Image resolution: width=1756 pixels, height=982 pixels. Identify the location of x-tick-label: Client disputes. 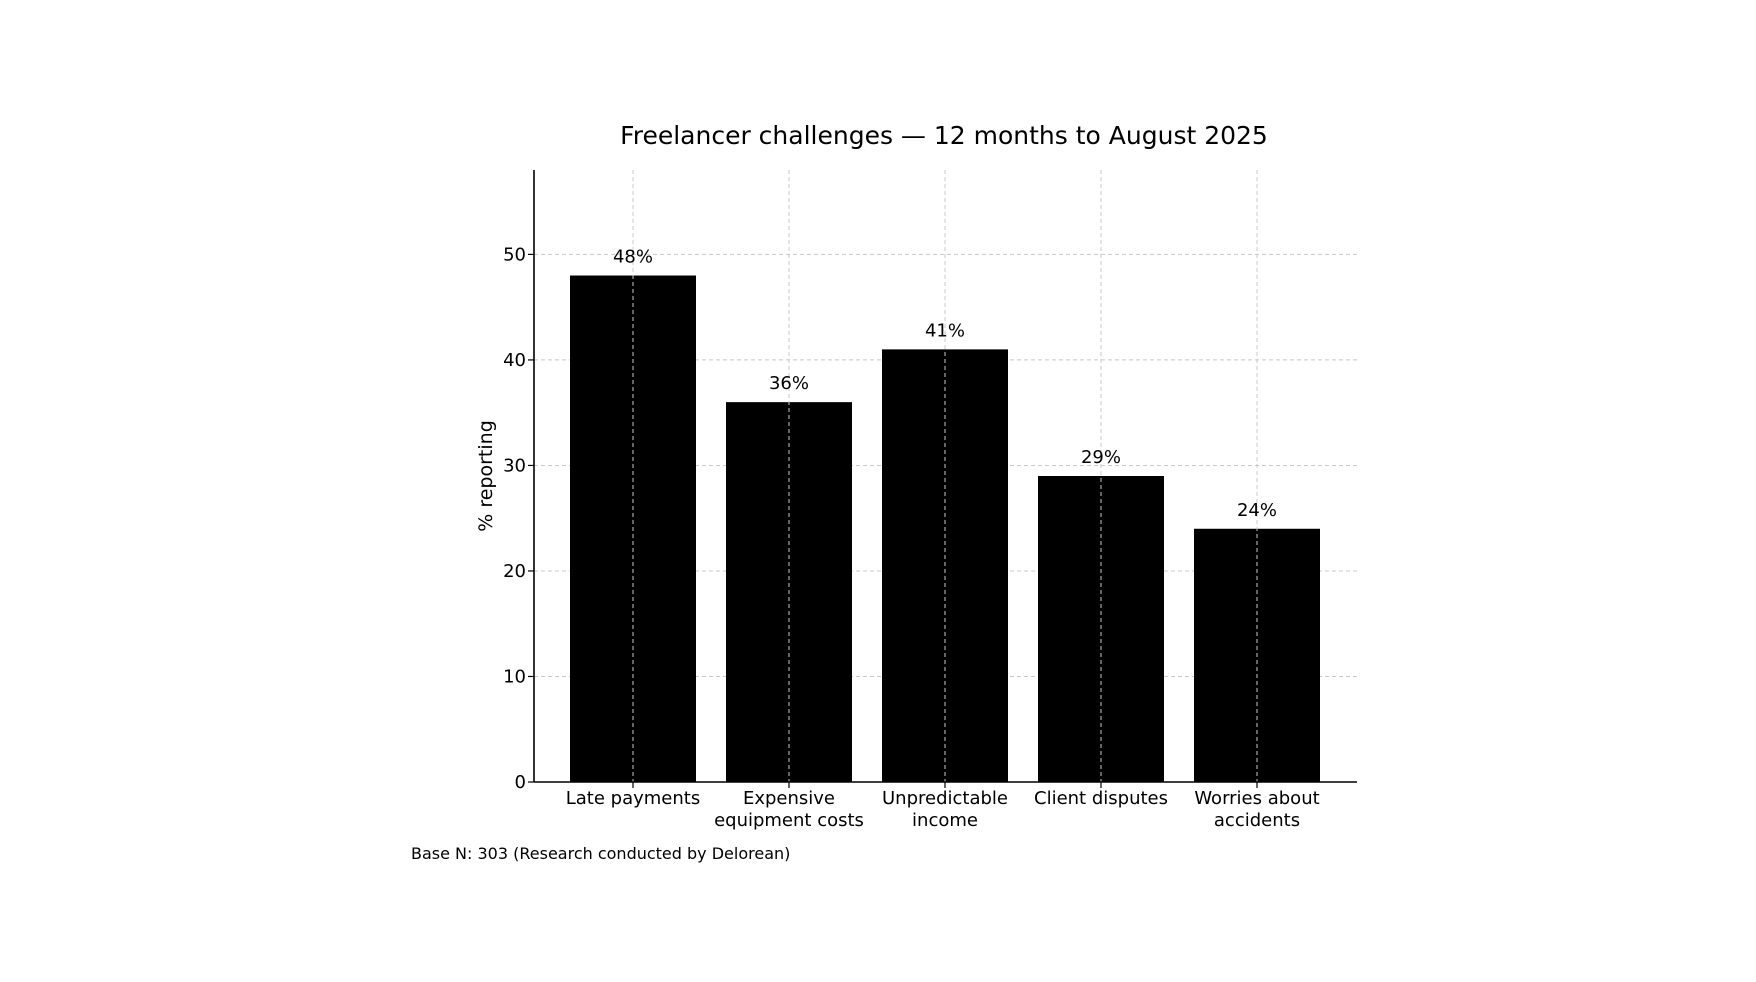
(1101, 798).